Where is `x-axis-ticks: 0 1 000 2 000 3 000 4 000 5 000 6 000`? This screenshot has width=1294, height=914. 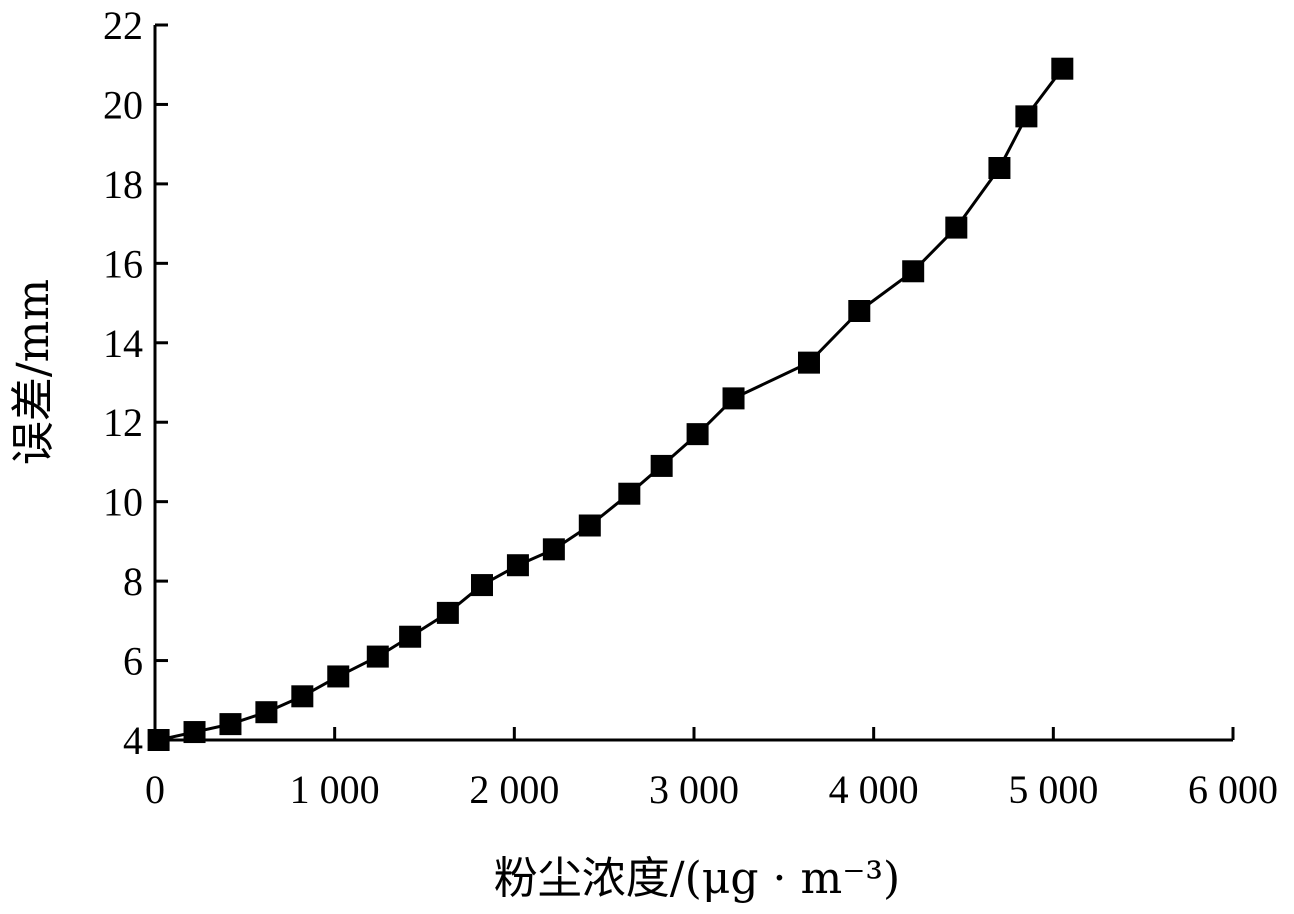
x-axis-ticks: 0 1 000 2 000 3 000 4 000 5 000 6 000 is located at coordinates (711, 769).